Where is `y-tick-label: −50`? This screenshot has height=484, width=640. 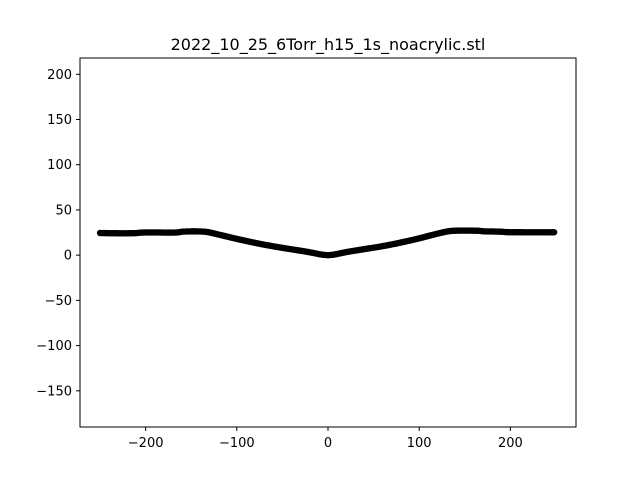 y-tick-label: −50 is located at coordinates (58, 301).